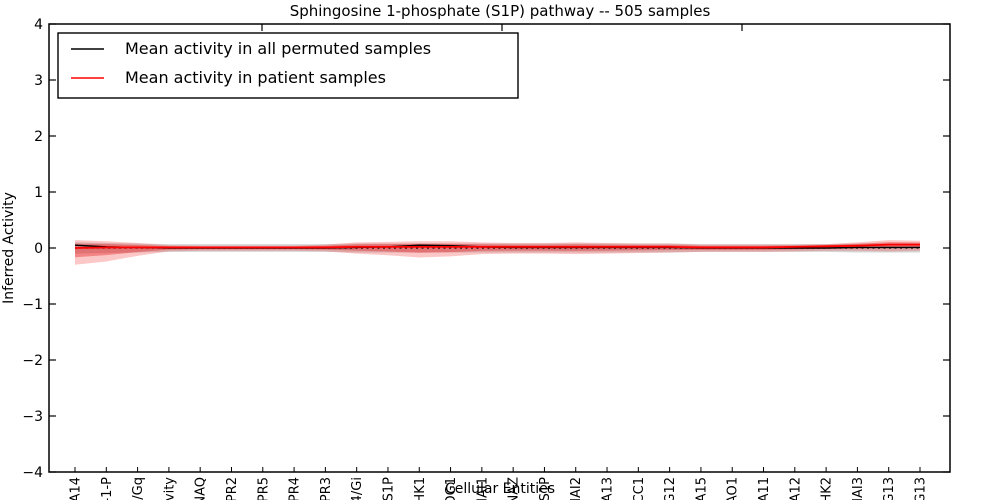 Image resolution: width=1000 pixels, height=500 pixels. Describe the element at coordinates (263, 488) in the screenshot. I see `x-tick-label: S1PR5` at that location.